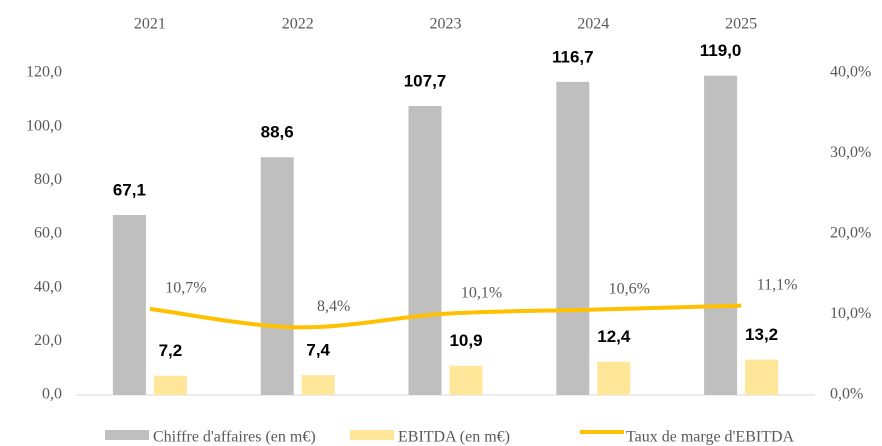  I want to click on y-tick-label: 120,0, so click(44, 72).